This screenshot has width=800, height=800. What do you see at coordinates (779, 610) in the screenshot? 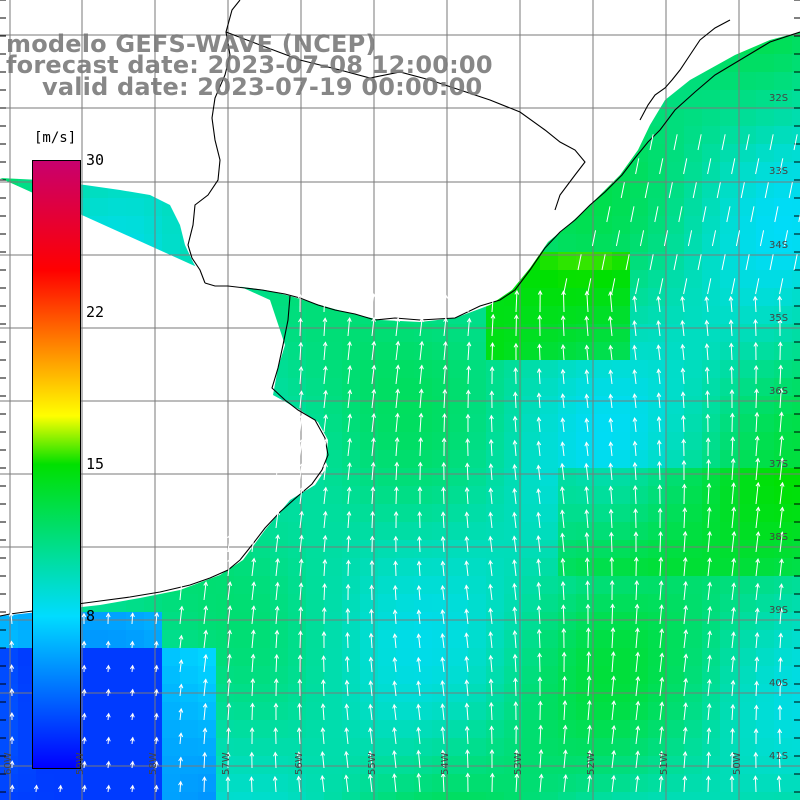
I see `latitude-label: 39S` at bounding box center [779, 610].